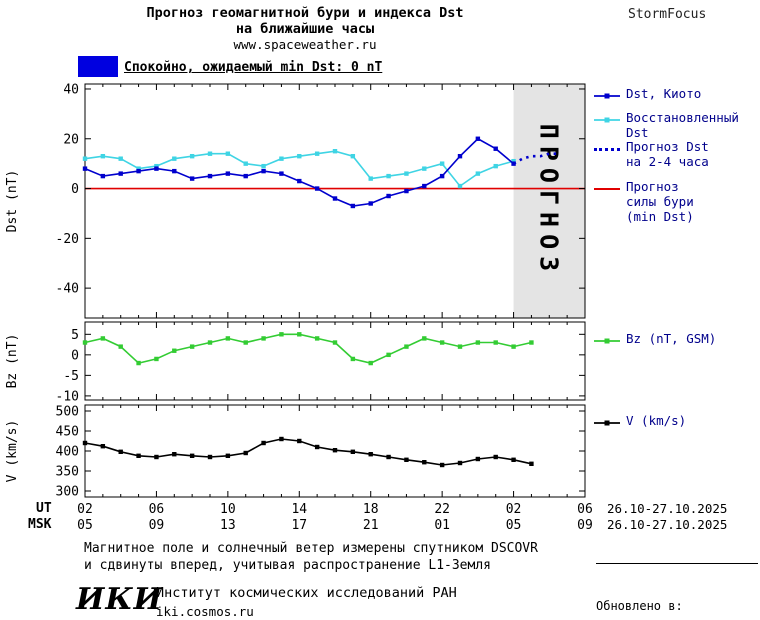 This screenshot has width=760, height=620. What do you see at coordinates (75, 335) in the screenshot?
I see `svg-text: 5` at bounding box center [75, 335].